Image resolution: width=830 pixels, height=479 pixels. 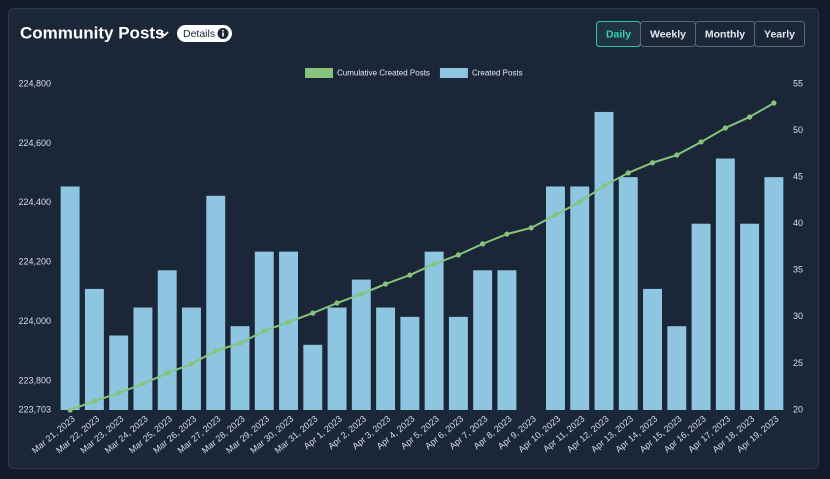 I want to click on legend-label: Cumulative Created Posts, so click(x=383, y=73).